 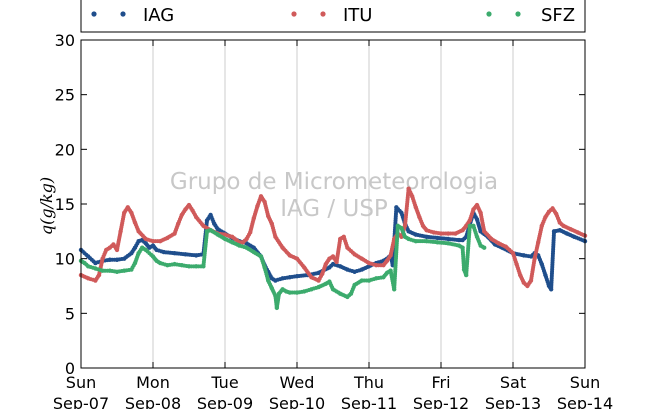 What do you see at coordinates (585, 401) in the screenshot?
I see `x-tick-label-date: Sep-14` at bounding box center [585, 401].